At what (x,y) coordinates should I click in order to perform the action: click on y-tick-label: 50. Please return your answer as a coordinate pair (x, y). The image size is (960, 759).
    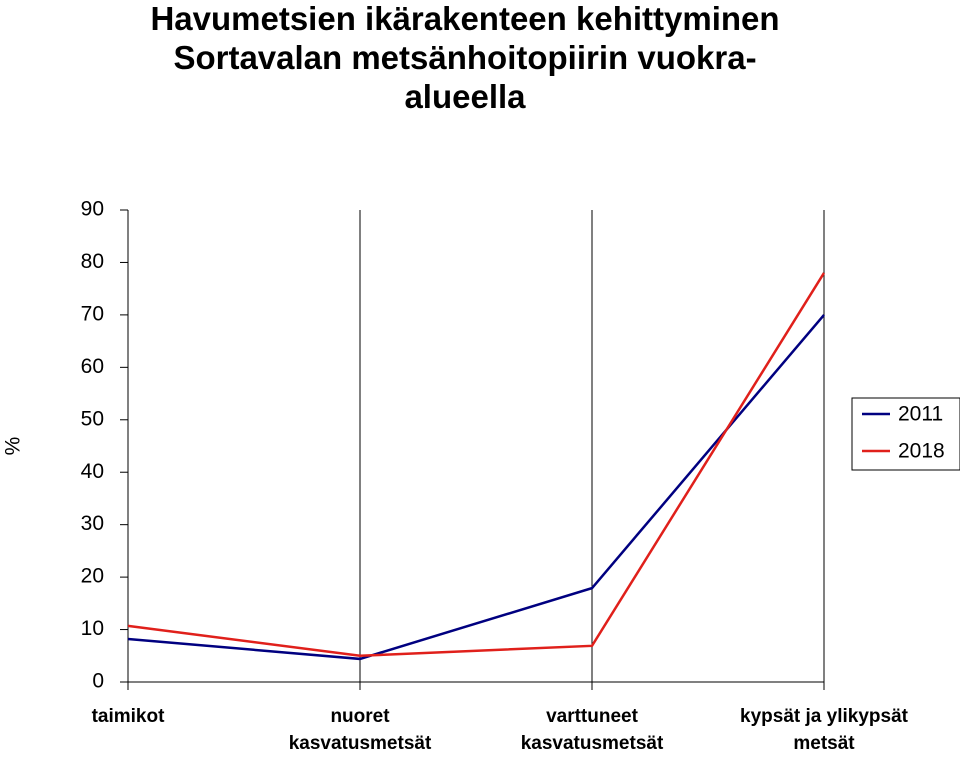
    Looking at the image, I should click on (92, 418).